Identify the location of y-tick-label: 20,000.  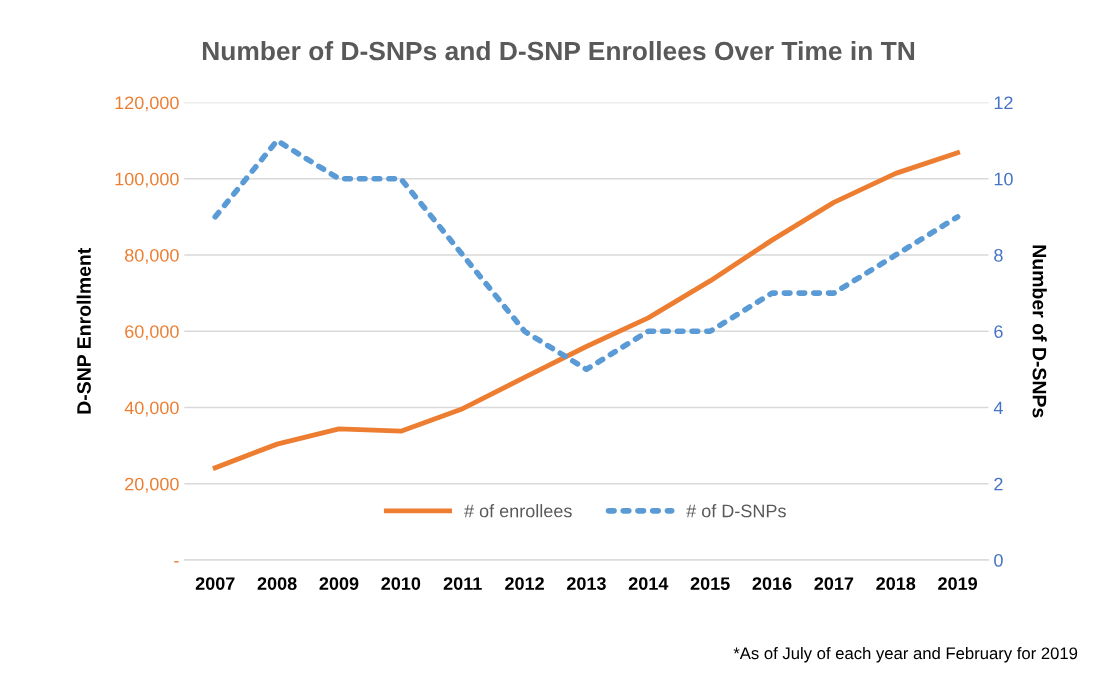
(152, 485).